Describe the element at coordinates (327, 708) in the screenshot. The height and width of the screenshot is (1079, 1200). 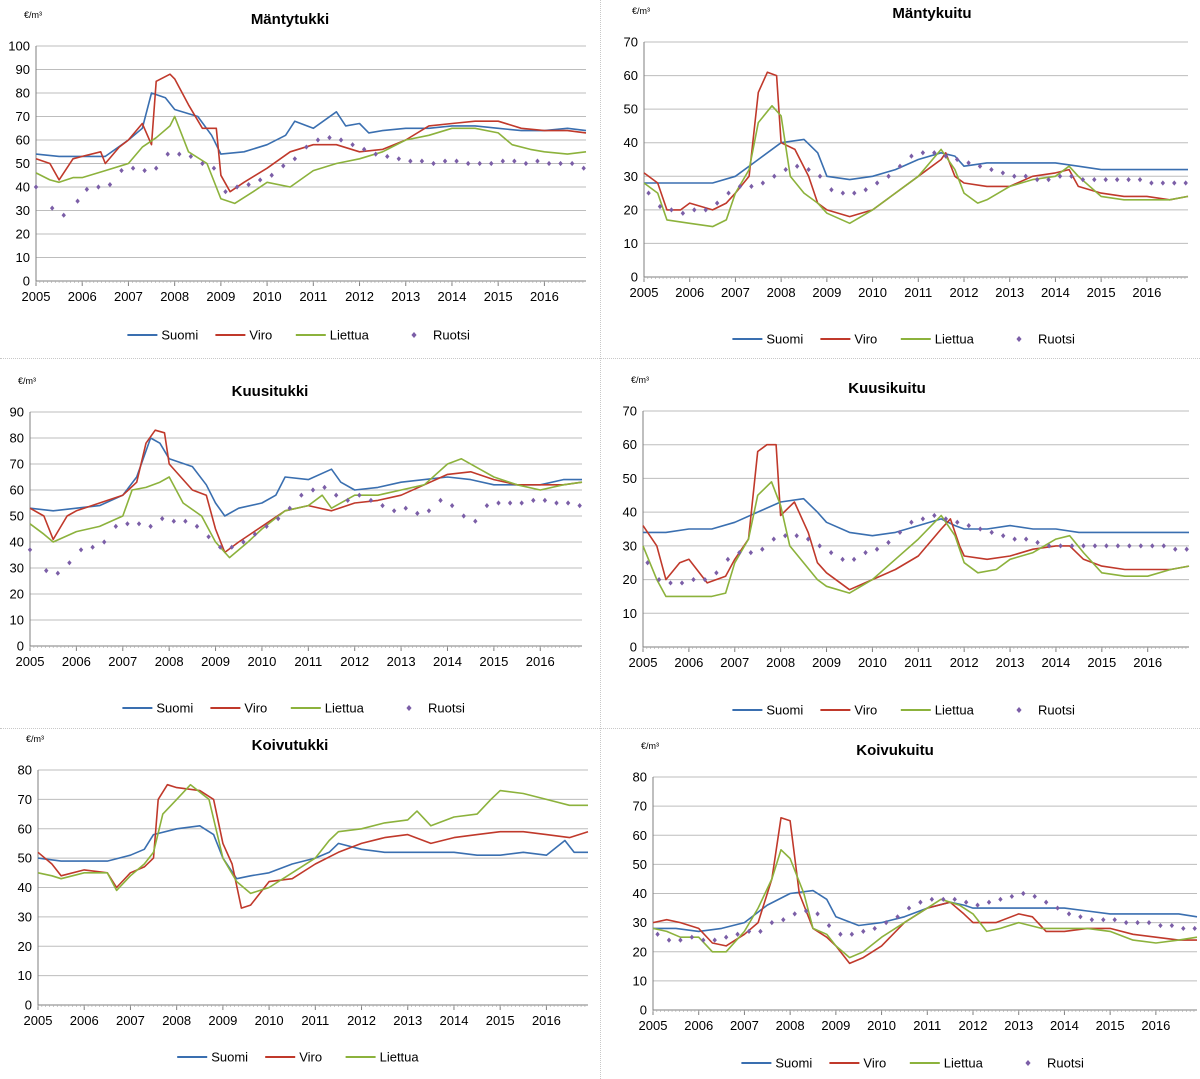
I see `legend-item-liettua: Liettua` at that location.